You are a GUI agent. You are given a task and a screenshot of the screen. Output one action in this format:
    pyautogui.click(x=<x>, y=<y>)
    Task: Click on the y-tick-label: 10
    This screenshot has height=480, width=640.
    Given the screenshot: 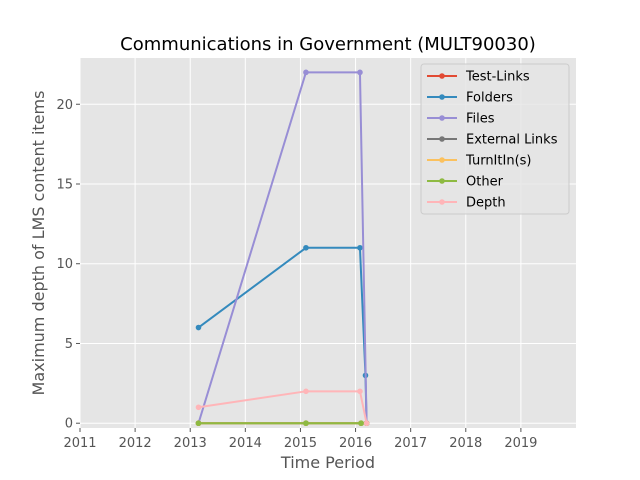 What is the action you would take?
    pyautogui.click(x=64, y=264)
    